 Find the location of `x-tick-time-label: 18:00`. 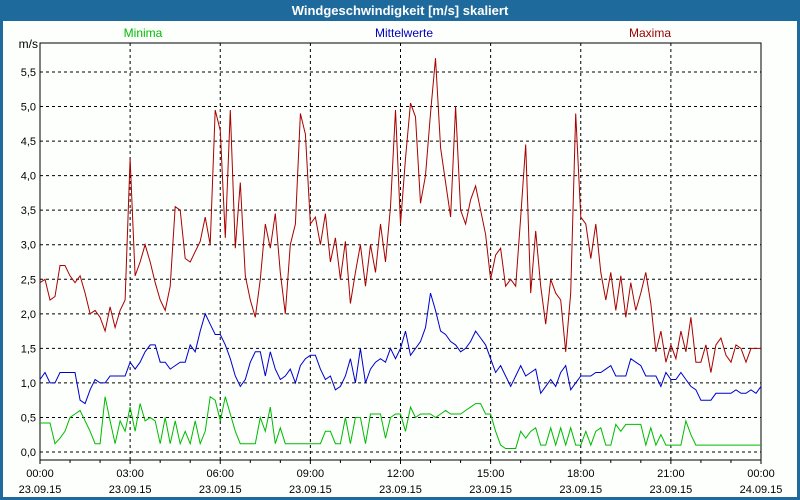

x-tick-time-label: 18:00 is located at coordinates (581, 474).